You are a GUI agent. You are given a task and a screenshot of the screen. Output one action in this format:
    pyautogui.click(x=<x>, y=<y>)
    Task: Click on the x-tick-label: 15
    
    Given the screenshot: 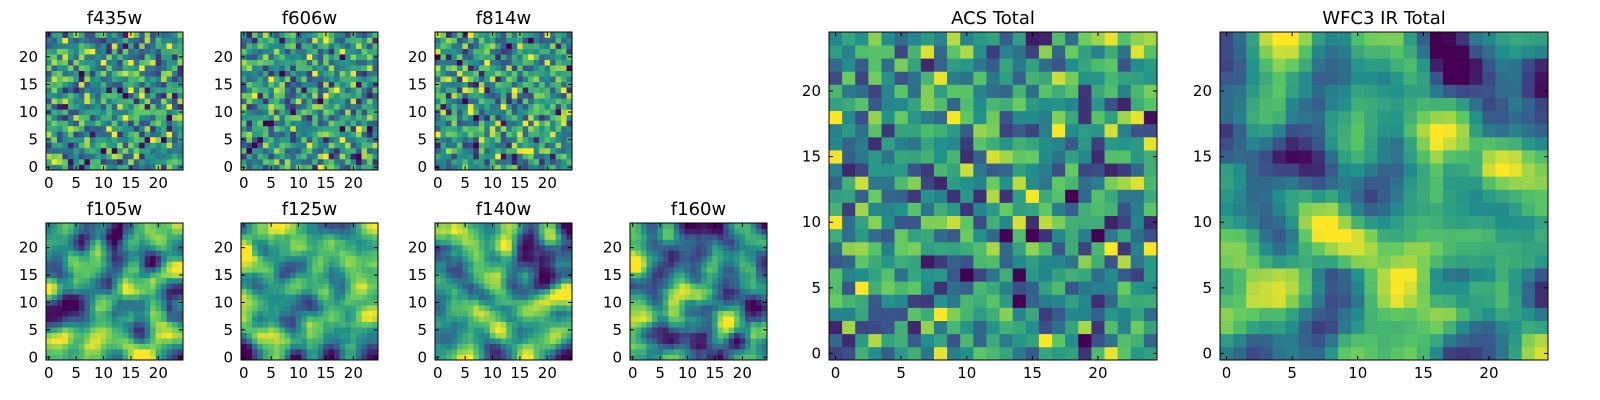 What is the action you would take?
    pyautogui.click(x=130, y=183)
    